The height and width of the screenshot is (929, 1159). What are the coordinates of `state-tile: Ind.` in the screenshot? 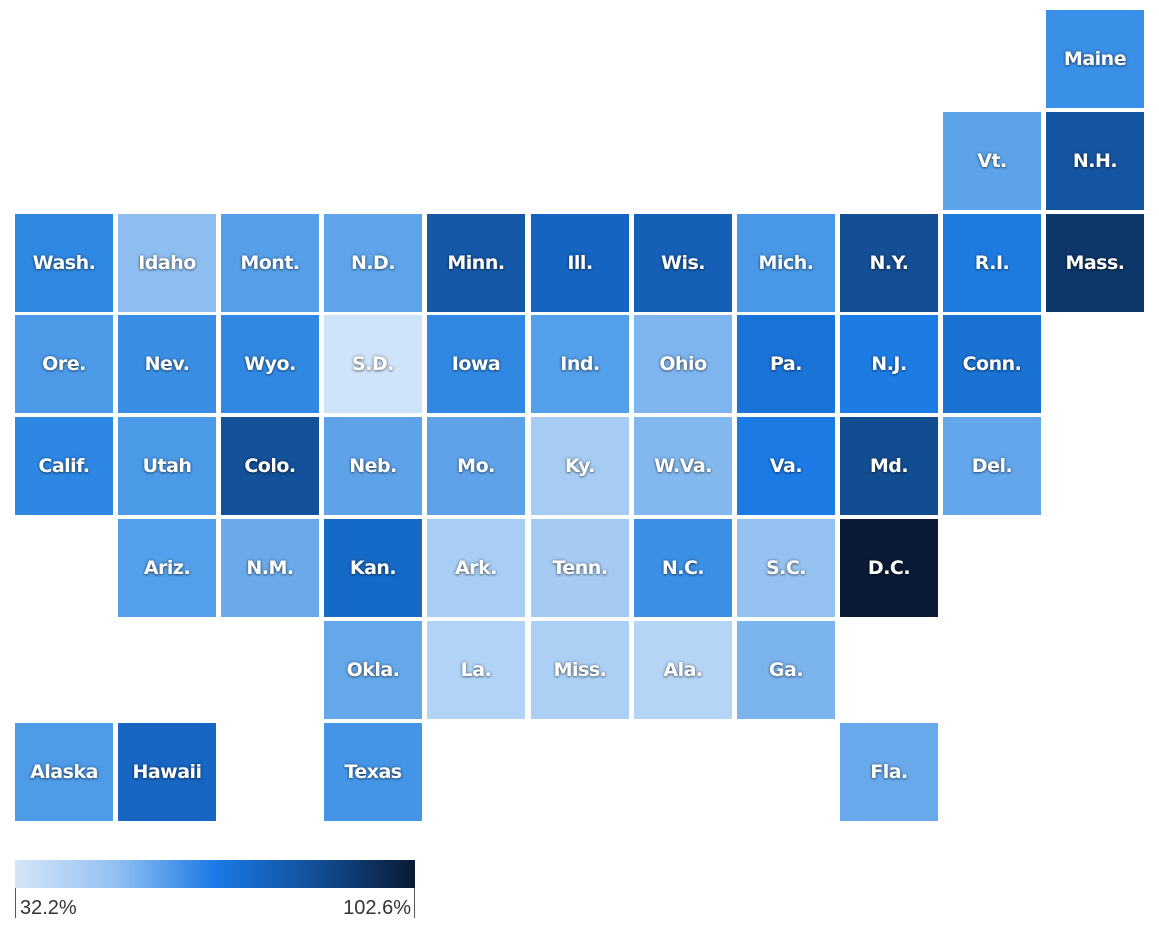 It's located at (580, 364).